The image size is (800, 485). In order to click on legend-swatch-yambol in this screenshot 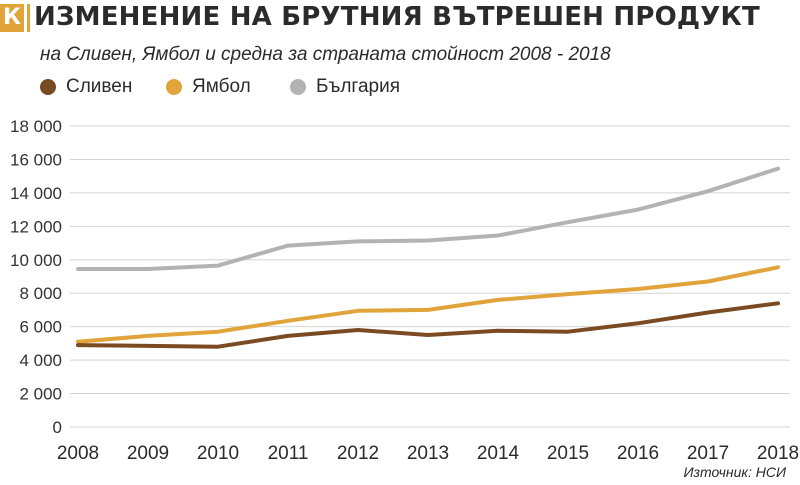, I will do `click(174, 87)`.